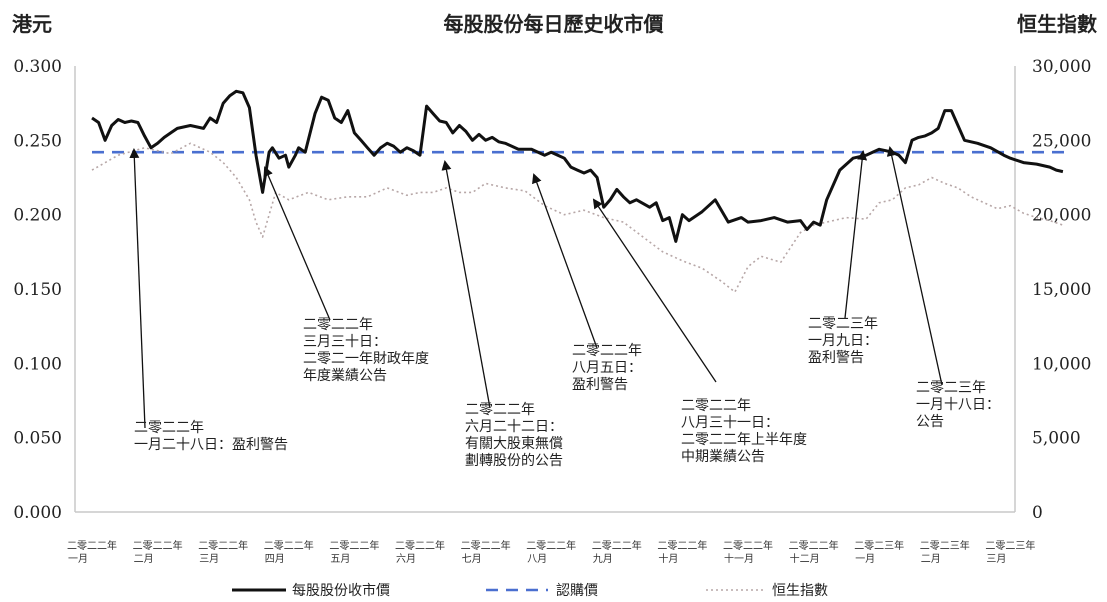 The image size is (1107, 602). What do you see at coordinates (1057, 24) in the screenshot?
I see `header-right-unit: 恒生指數` at bounding box center [1057, 24].